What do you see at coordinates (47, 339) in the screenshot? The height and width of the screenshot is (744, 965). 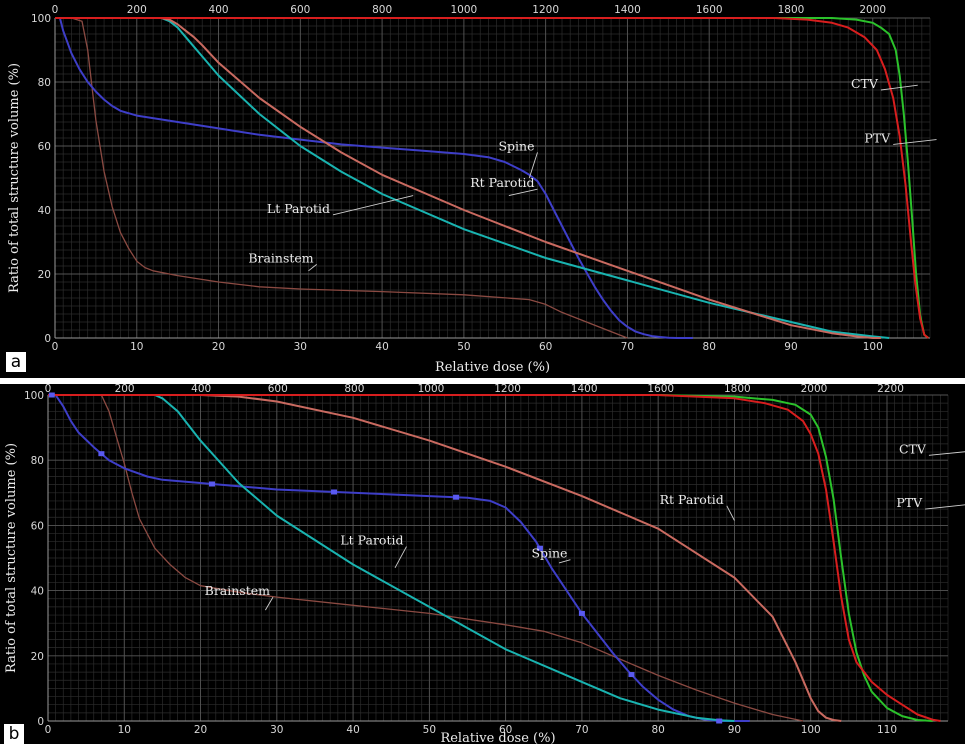 I see `y-tick-label: 0` at bounding box center [47, 339].